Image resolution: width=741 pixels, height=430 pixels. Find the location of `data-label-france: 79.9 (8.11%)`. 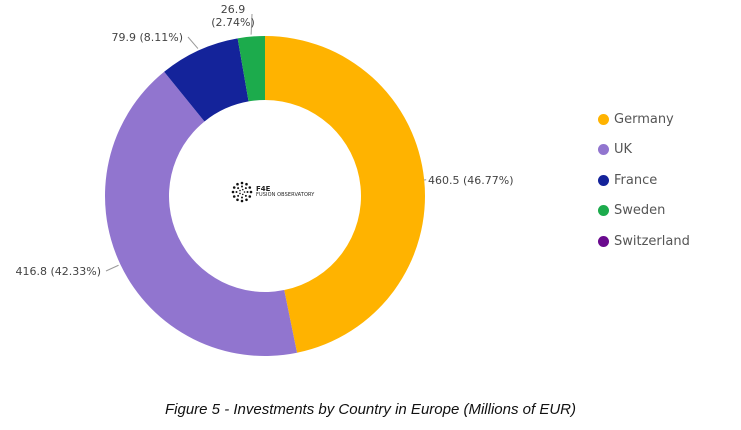

data-label-france: 79.9 (8.11%) is located at coordinates (147, 37).